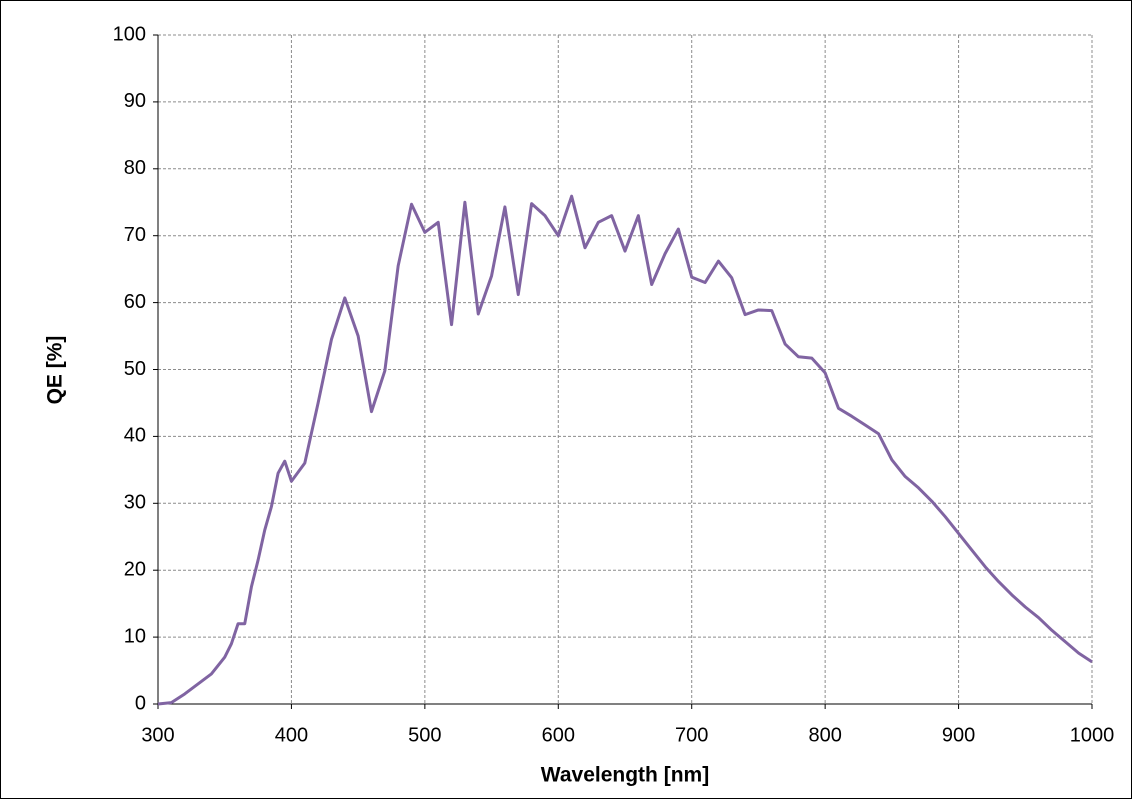 Image resolution: width=1132 pixels, height=799 pixels. I want to click on y-tick-label: 60, so click(135, 302).